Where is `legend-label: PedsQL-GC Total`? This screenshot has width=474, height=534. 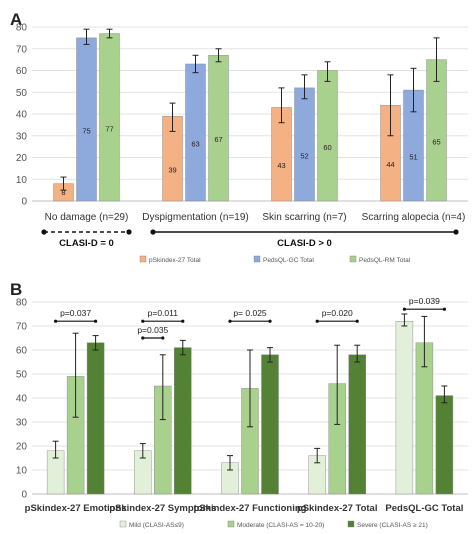
legend-label: PedsQL-GC Total is located at coordinates (288, 260).